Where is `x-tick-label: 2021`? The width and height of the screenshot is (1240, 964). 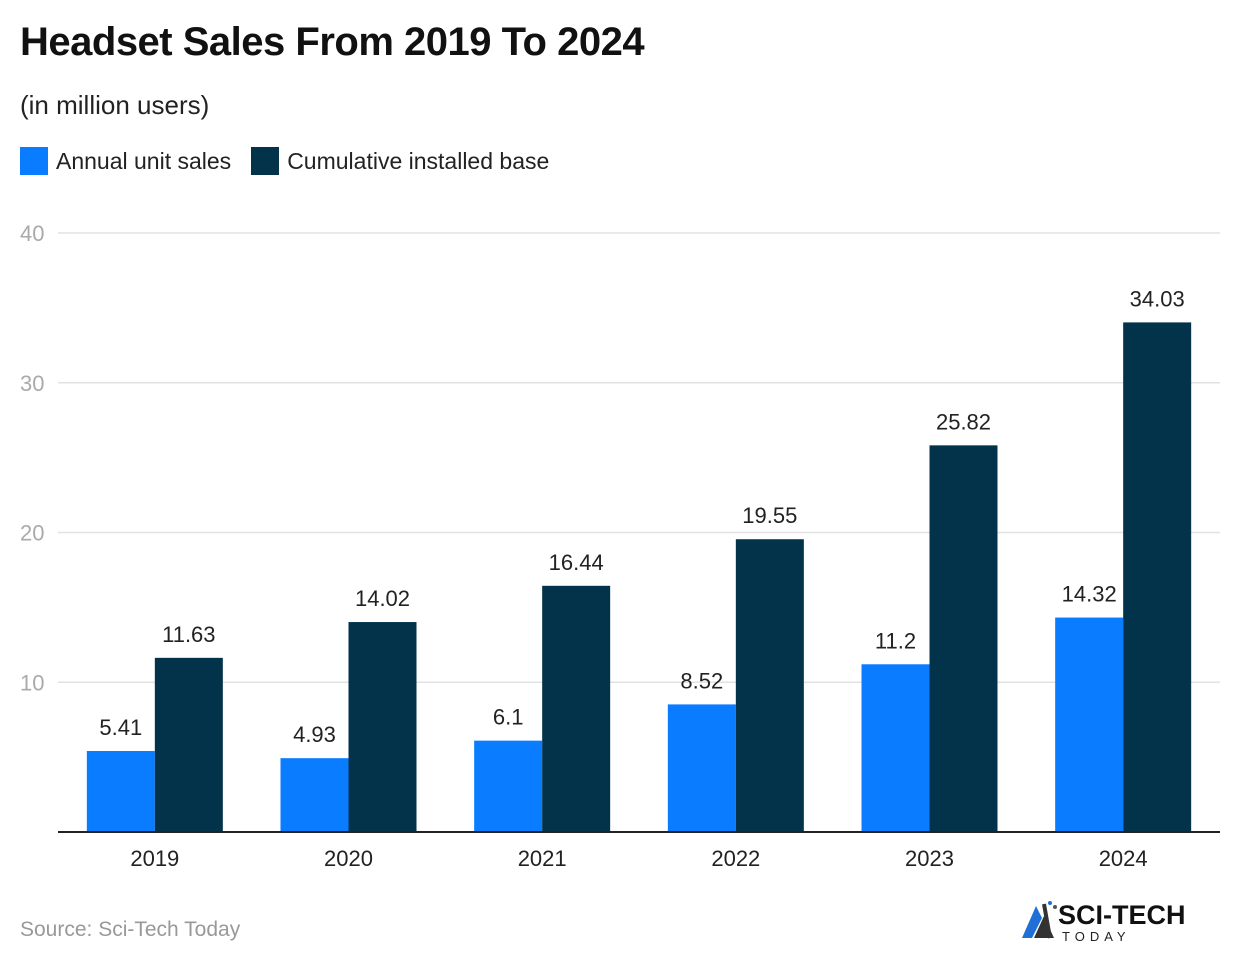 x-tick-label: 2021 is located at coordinates (542, 858).